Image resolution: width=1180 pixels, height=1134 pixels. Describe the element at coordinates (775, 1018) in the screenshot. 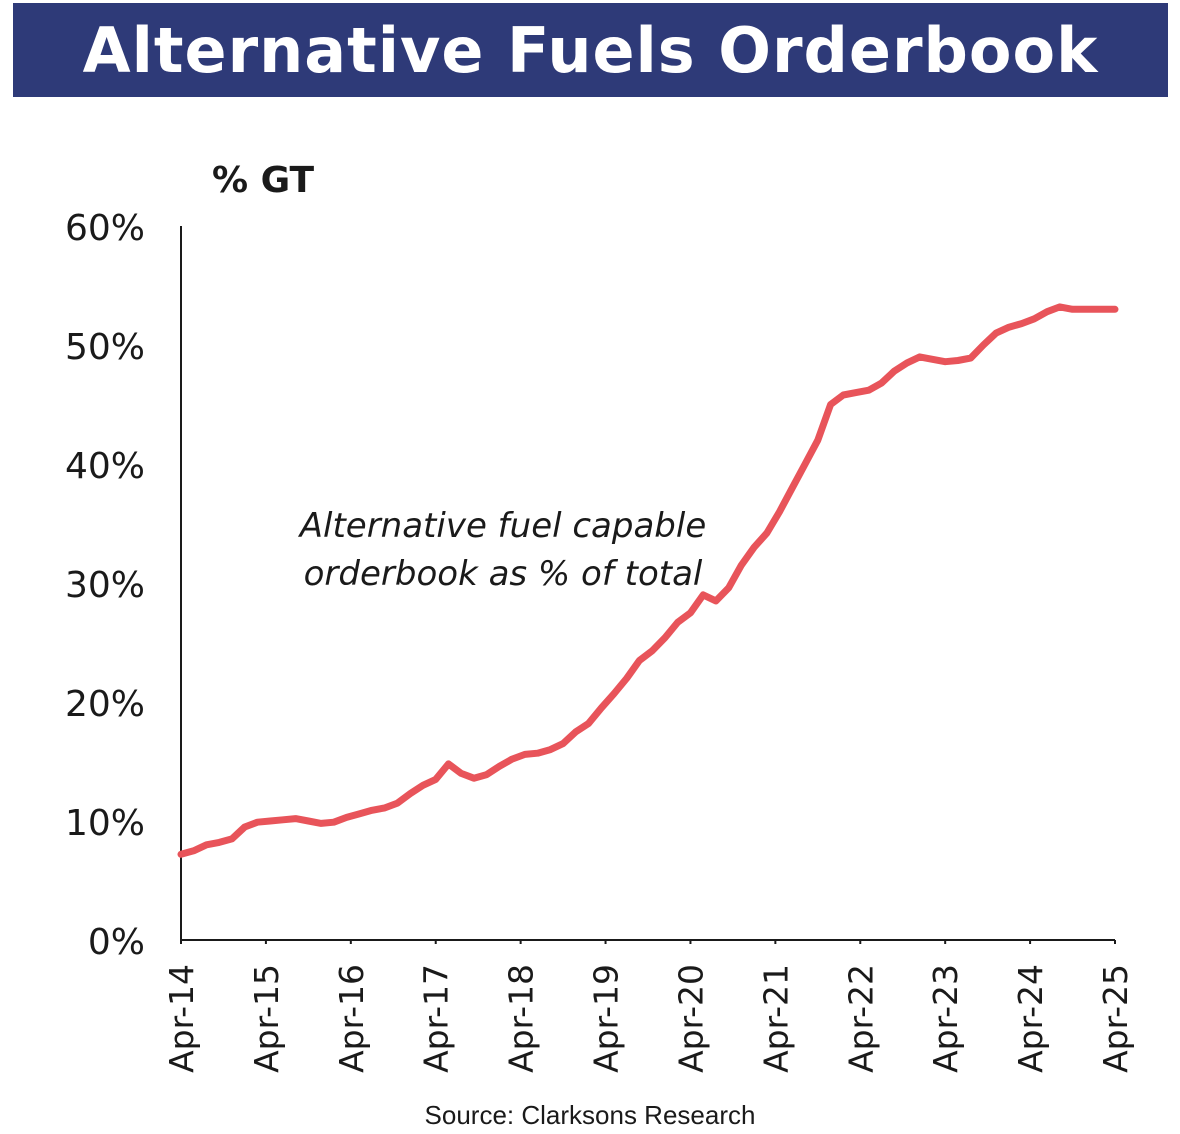

I see `x-tick-label: Apr-21` at that location.